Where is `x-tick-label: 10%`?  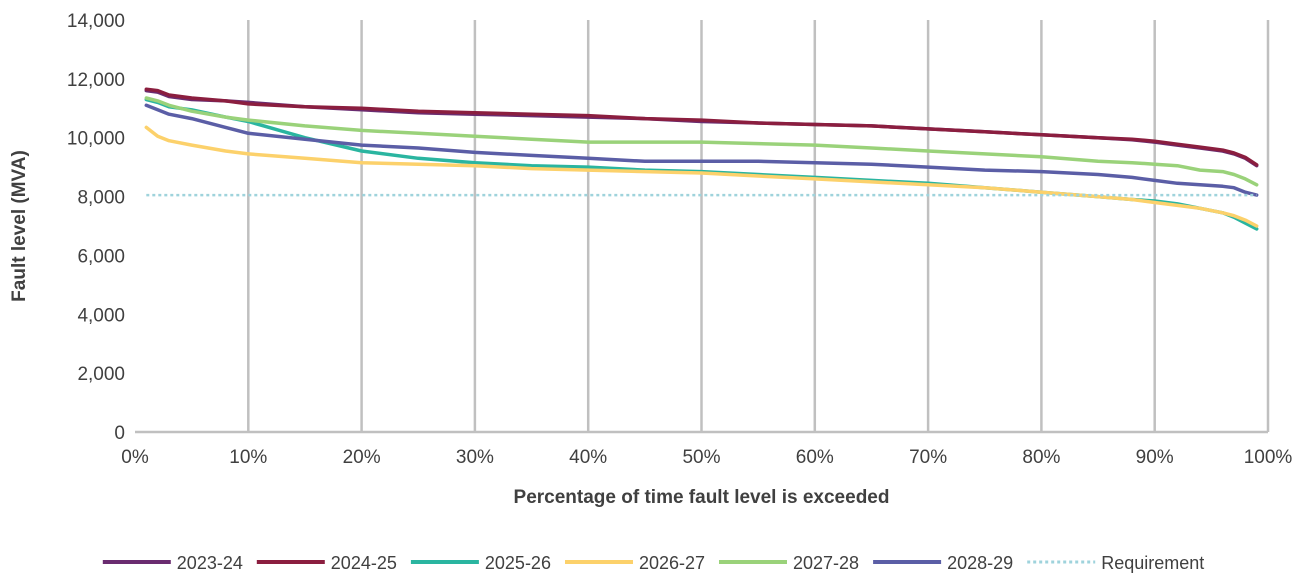
x-tick-label: 10% is located at coordinates (248, 457).